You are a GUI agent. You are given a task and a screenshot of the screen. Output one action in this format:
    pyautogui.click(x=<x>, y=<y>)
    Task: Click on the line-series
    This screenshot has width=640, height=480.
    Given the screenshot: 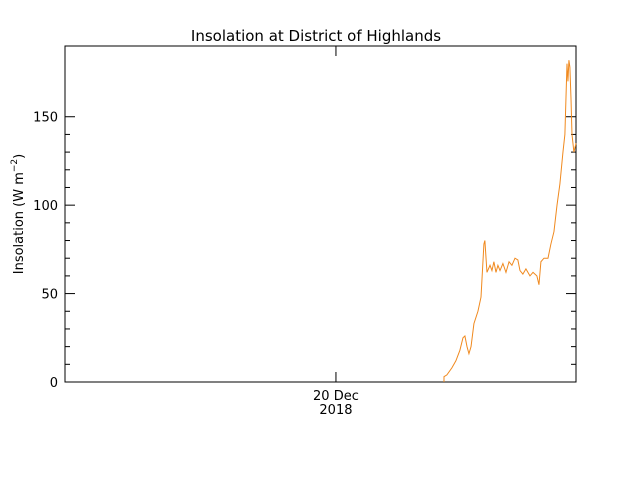 What is the action you would take?
    pyautogui.click(x=510, y=221)
    